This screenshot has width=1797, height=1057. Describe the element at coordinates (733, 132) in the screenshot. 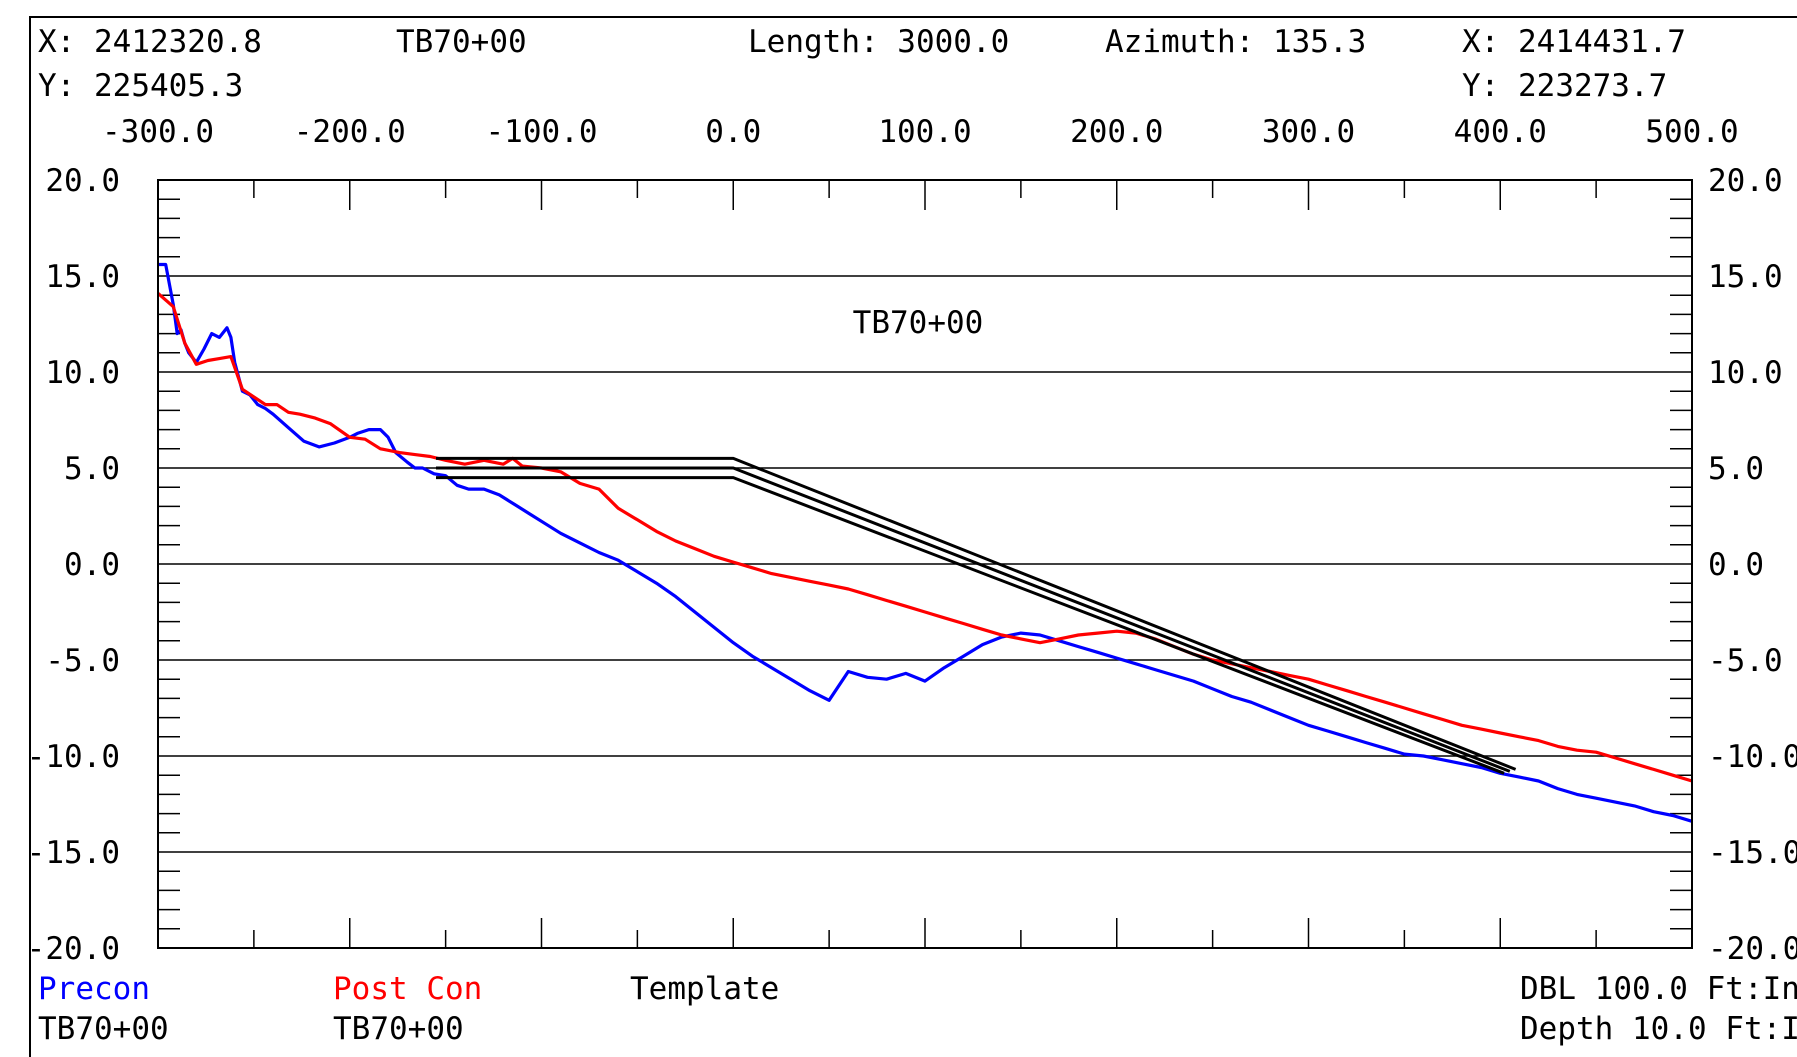

I see `x-tick-label: 0.0` at that location.